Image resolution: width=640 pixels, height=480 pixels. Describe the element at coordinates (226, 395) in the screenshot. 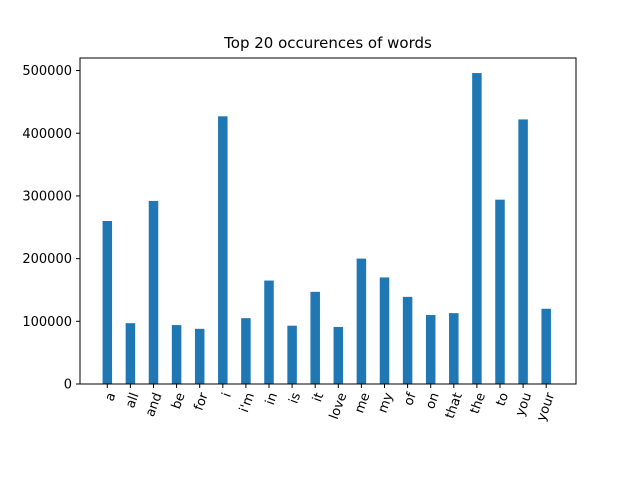

I see `x-tick-label: i` at that location.